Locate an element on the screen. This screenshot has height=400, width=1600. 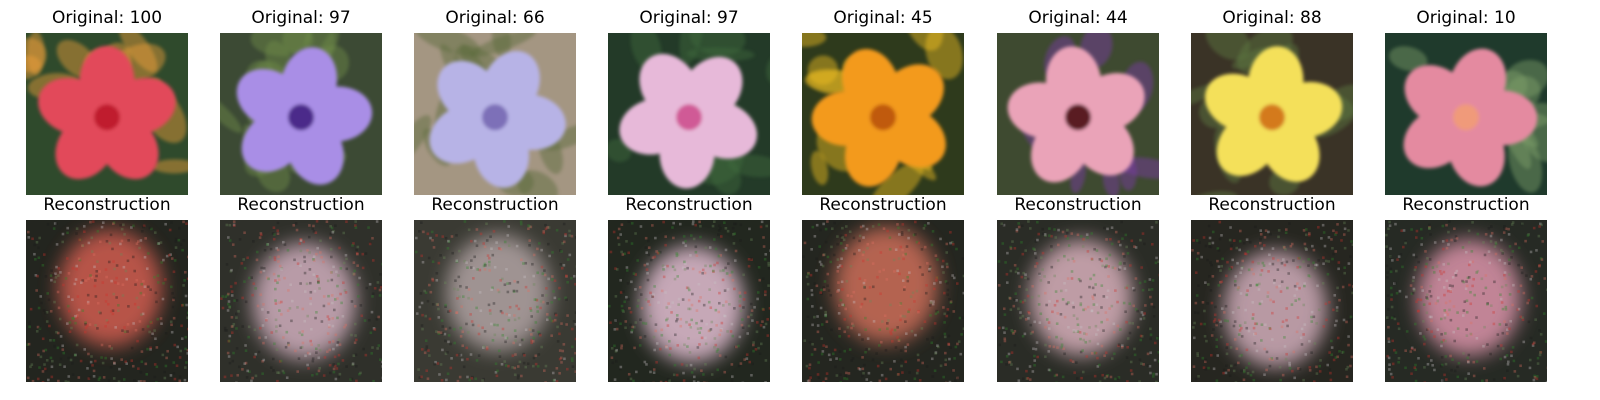
panel-title: Original: 45 is located at coordinates (883, 18).